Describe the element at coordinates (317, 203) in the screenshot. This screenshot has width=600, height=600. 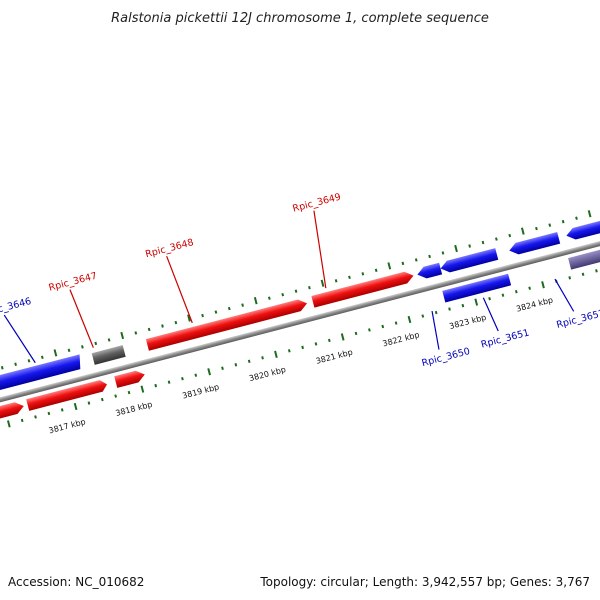
I see `gene-label-rpic-3649: Rpic_3649` at that location.